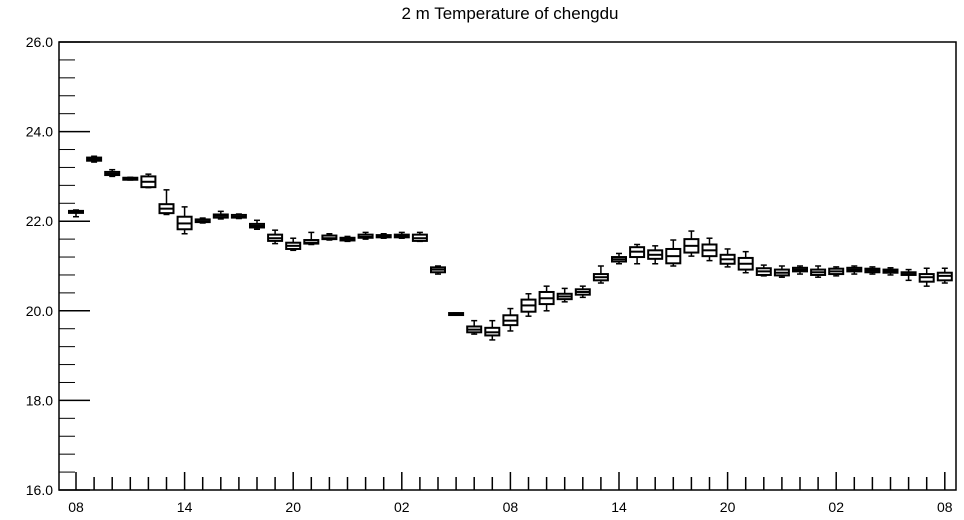 The image size is (964, 520). I want to click on y-tick-label: 22.0, so click(39, 221).